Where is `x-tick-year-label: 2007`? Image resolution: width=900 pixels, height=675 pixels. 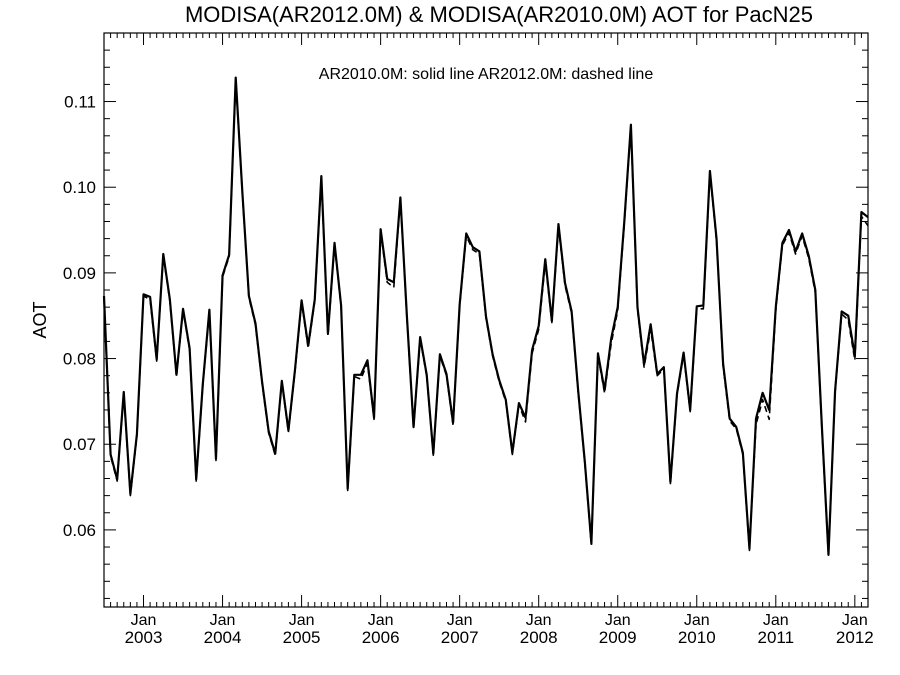
x-tick-year-label: 2007 is located at coordinates (460, 637).